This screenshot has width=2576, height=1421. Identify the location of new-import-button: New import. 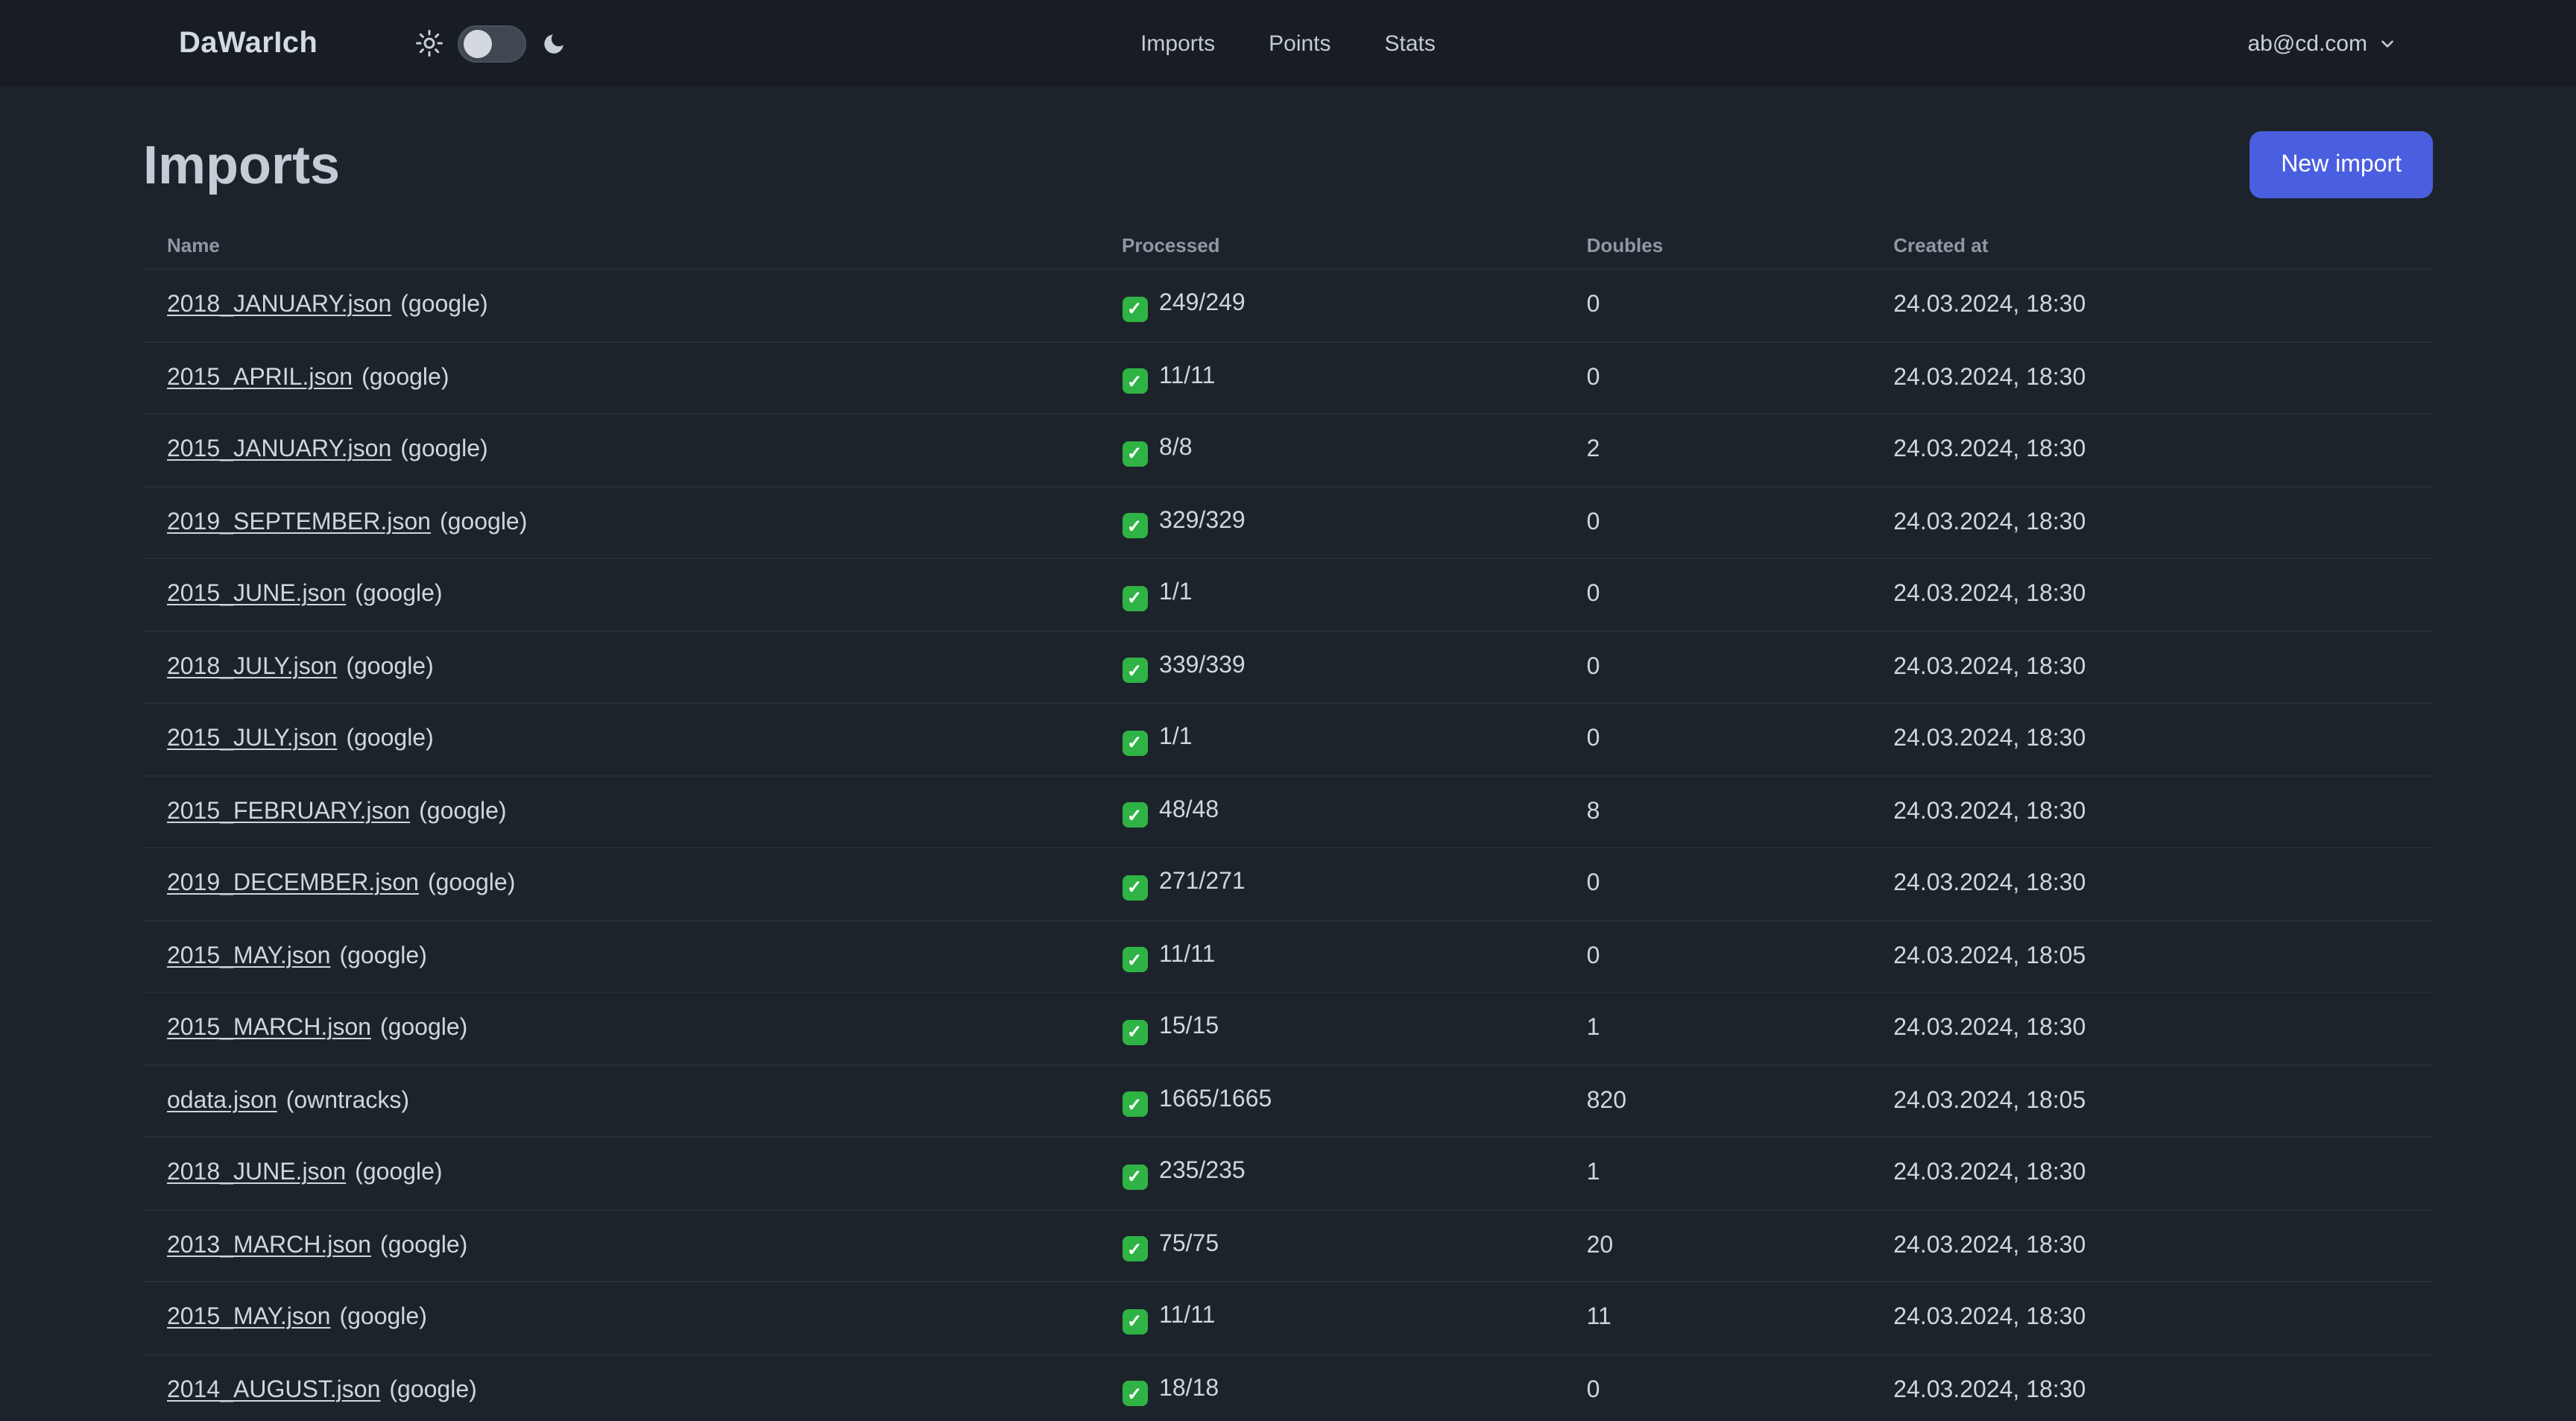
(2341, 164).